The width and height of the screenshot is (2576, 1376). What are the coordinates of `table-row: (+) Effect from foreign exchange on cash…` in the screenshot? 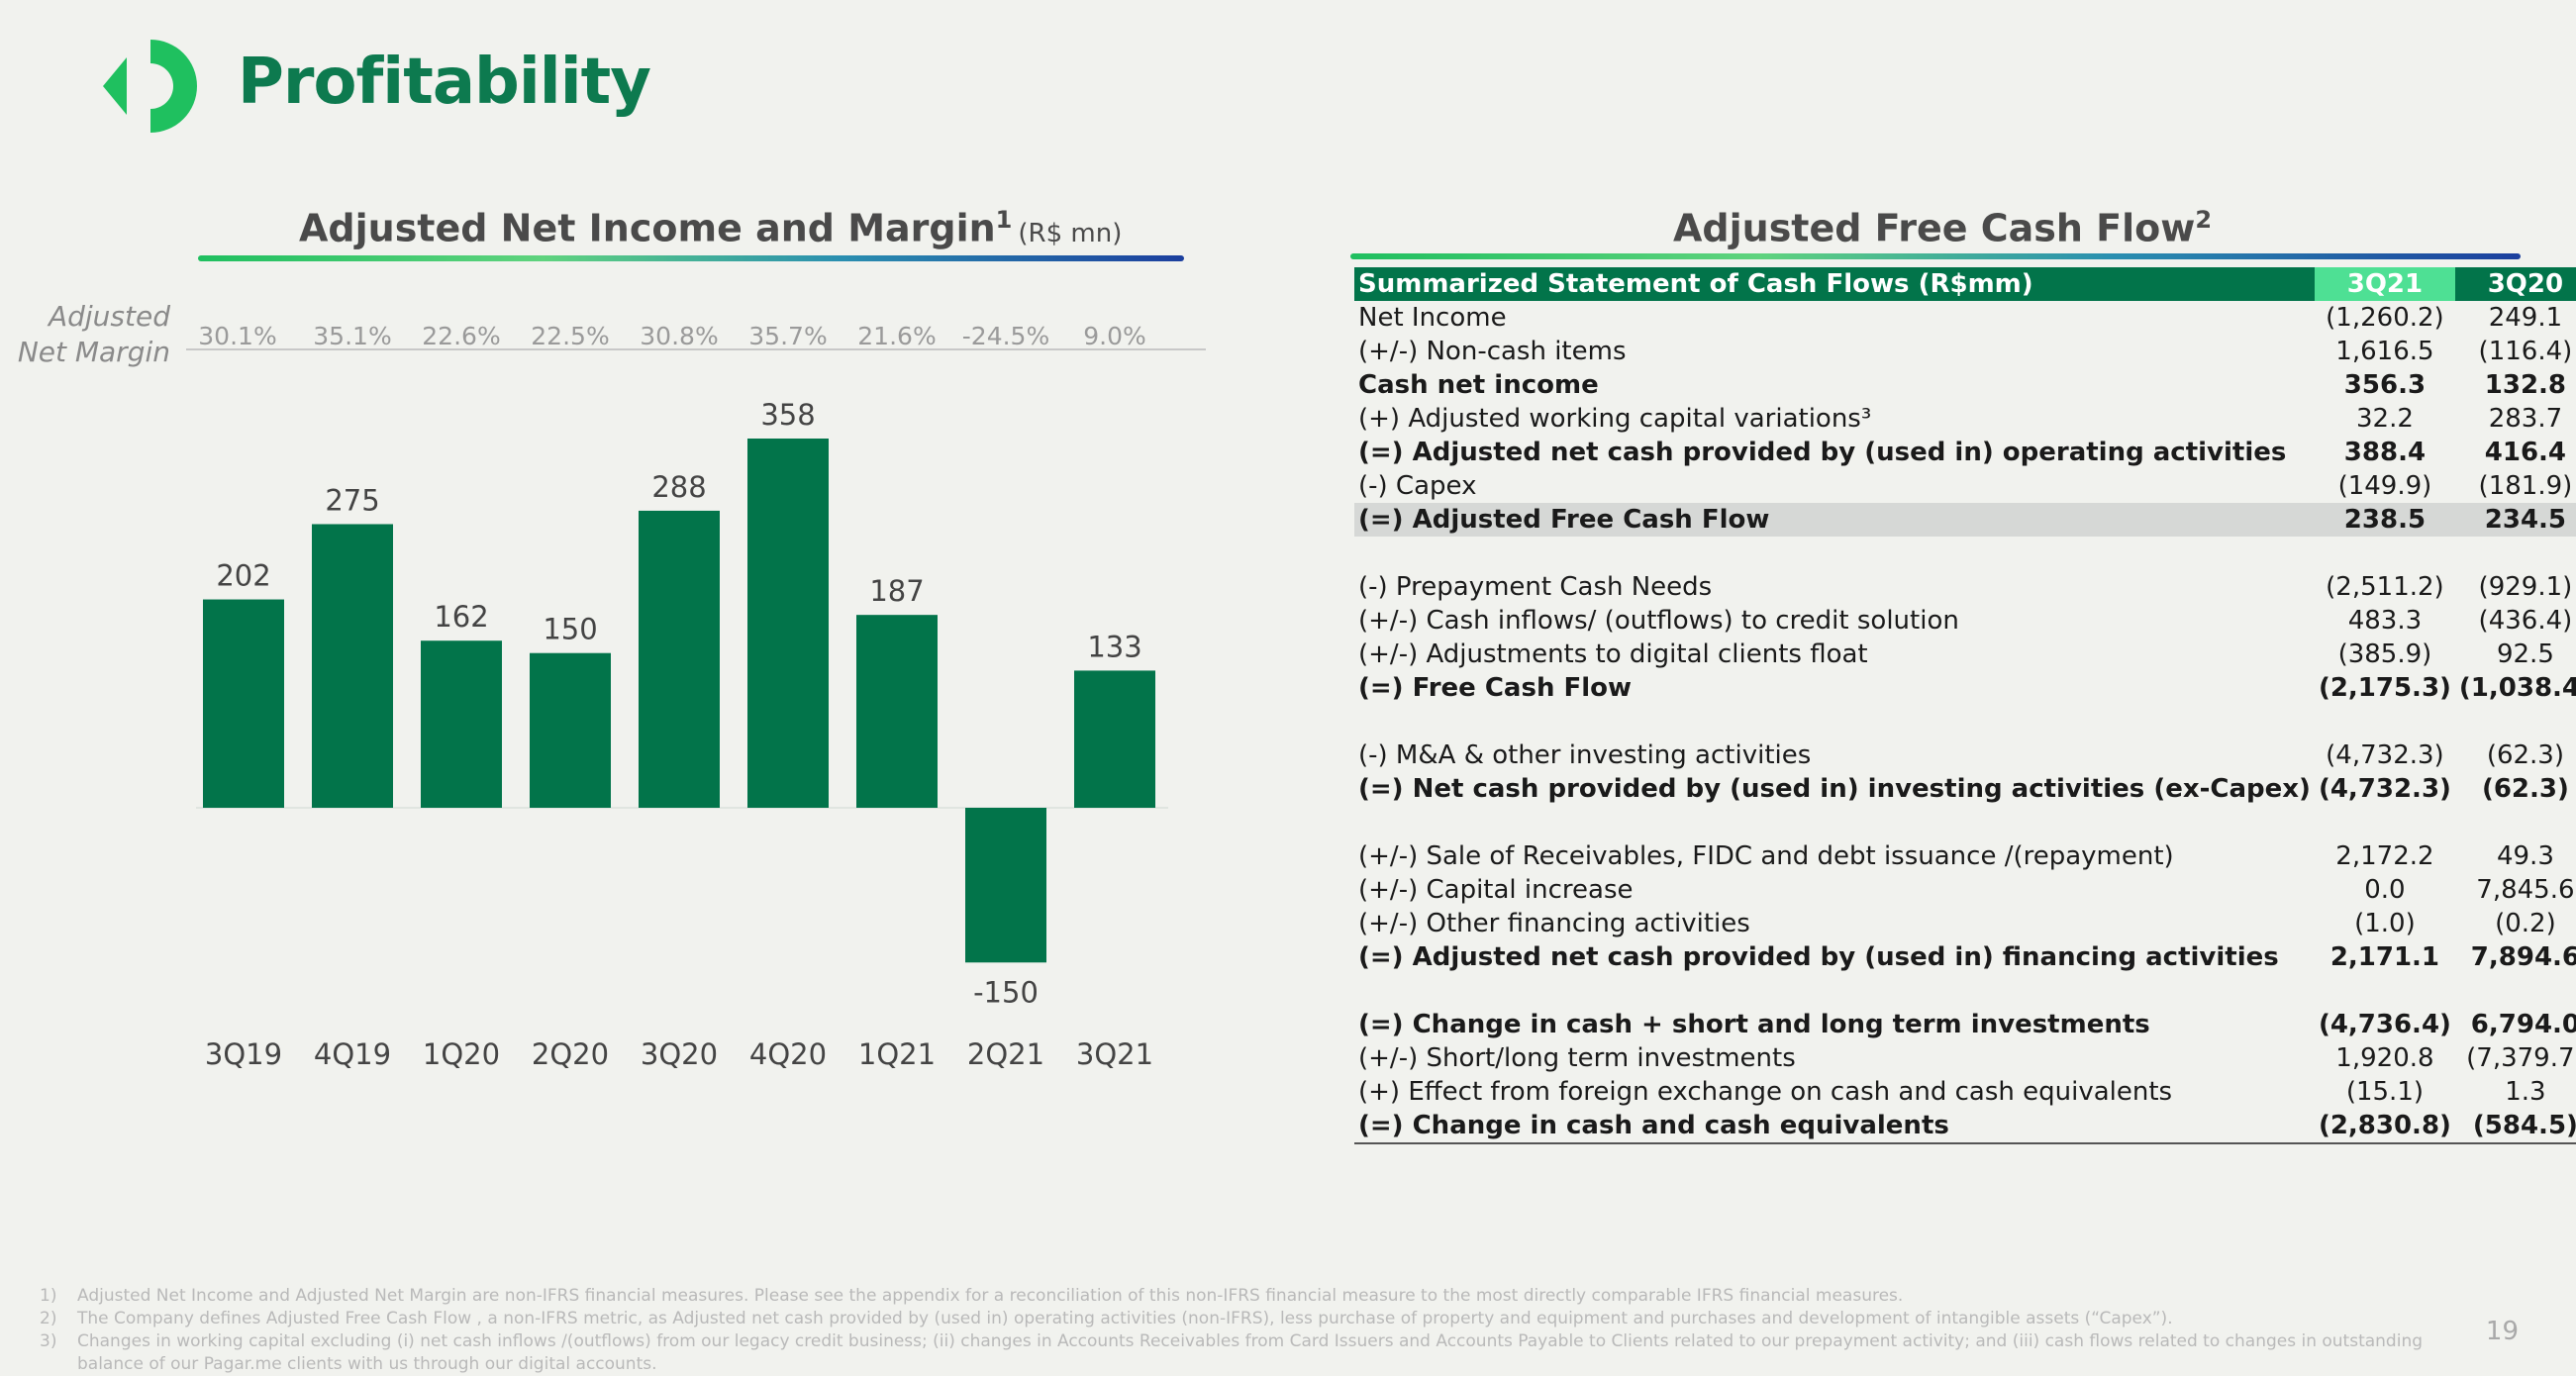 It's located at (1965, 1092).